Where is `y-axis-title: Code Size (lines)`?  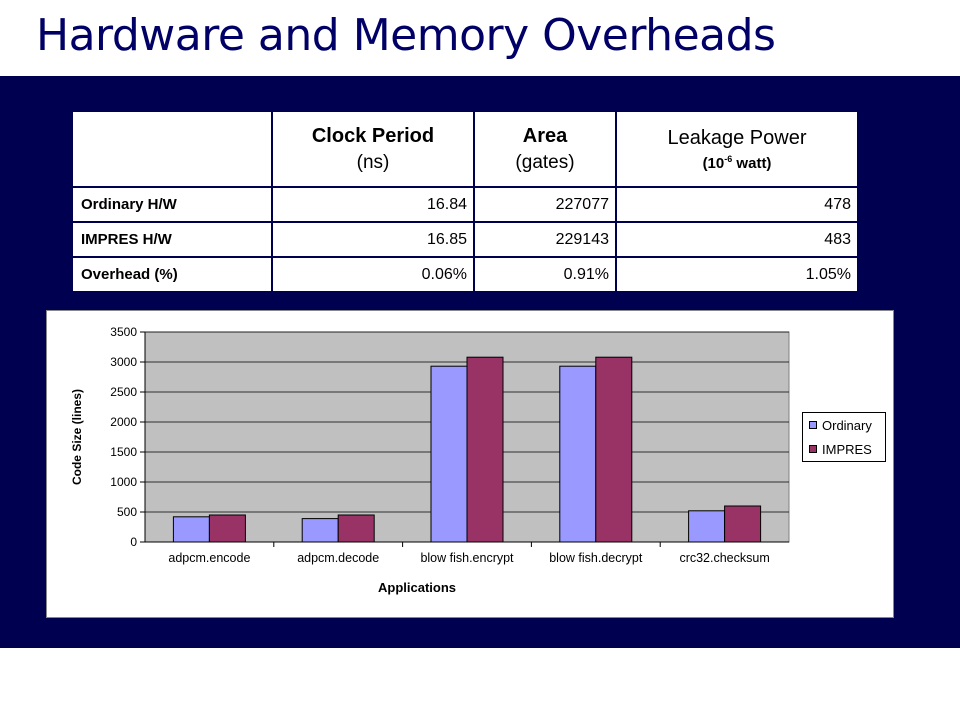
y-axis-title: Code Size (lines) is located at coordinates (77, 437).